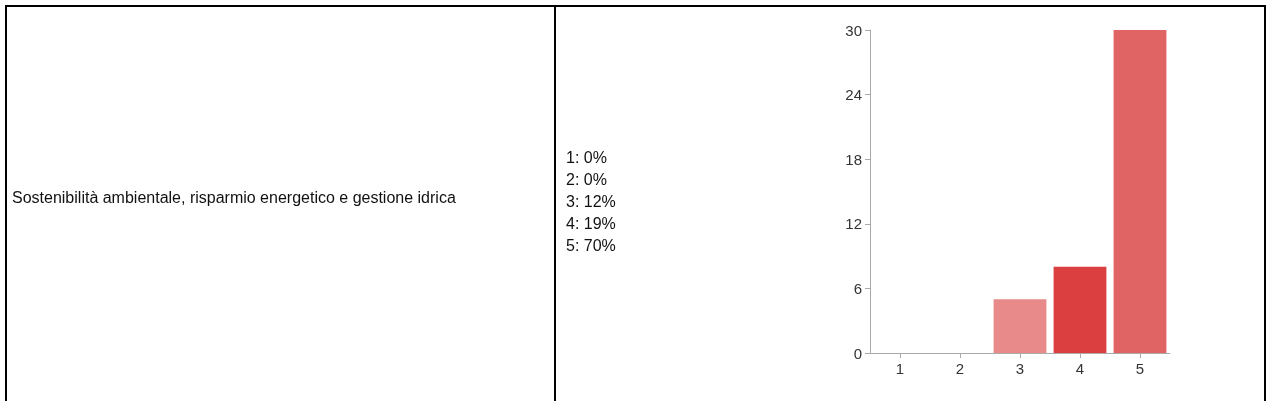 Image resolution: width=1271 pixels, height=401 pixels. Describe the element at coordinates (853, 30) in the screenshot. I see `y-tick-label: 30` at that location.